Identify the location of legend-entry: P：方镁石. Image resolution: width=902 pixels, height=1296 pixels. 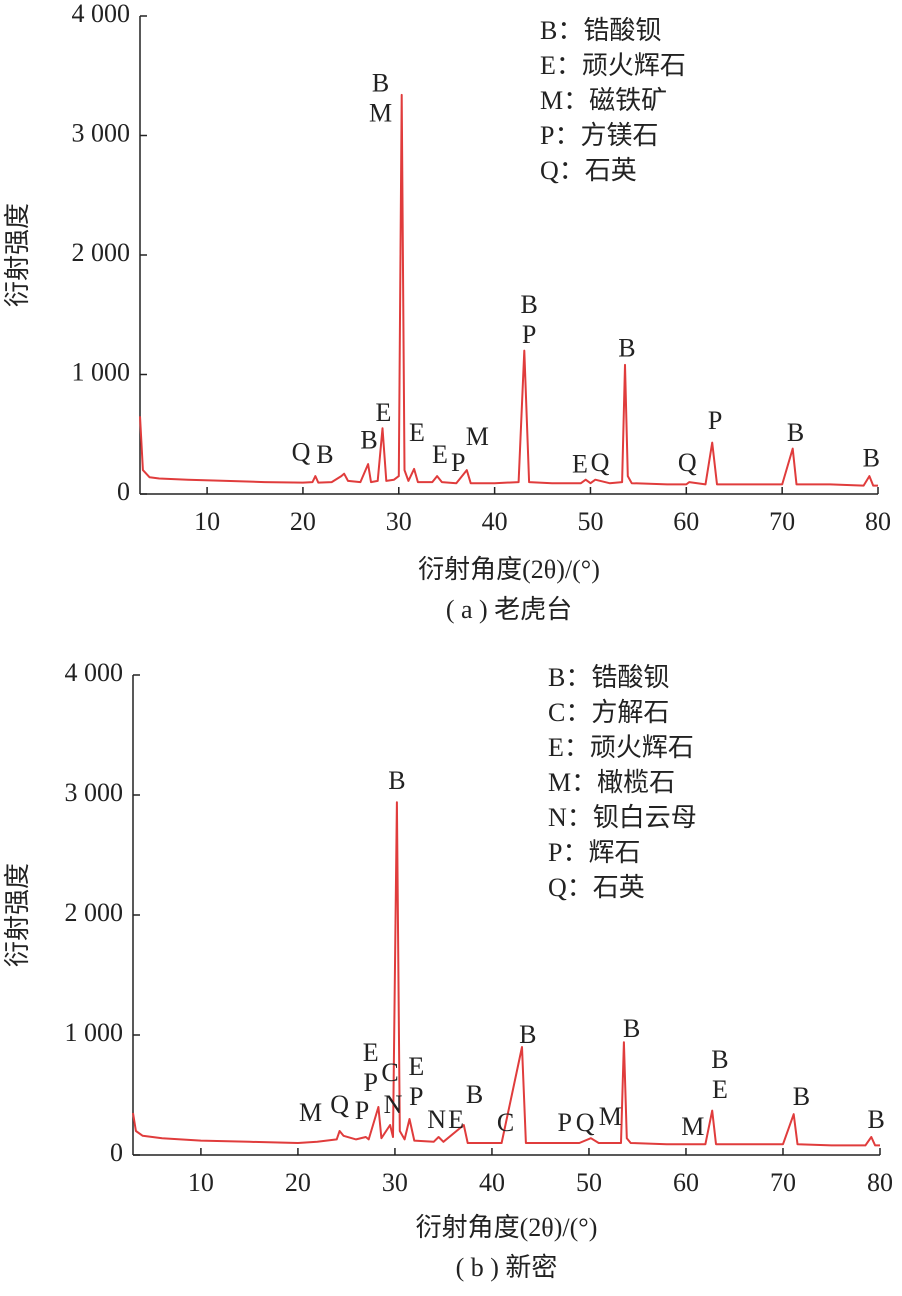
(599, 135).